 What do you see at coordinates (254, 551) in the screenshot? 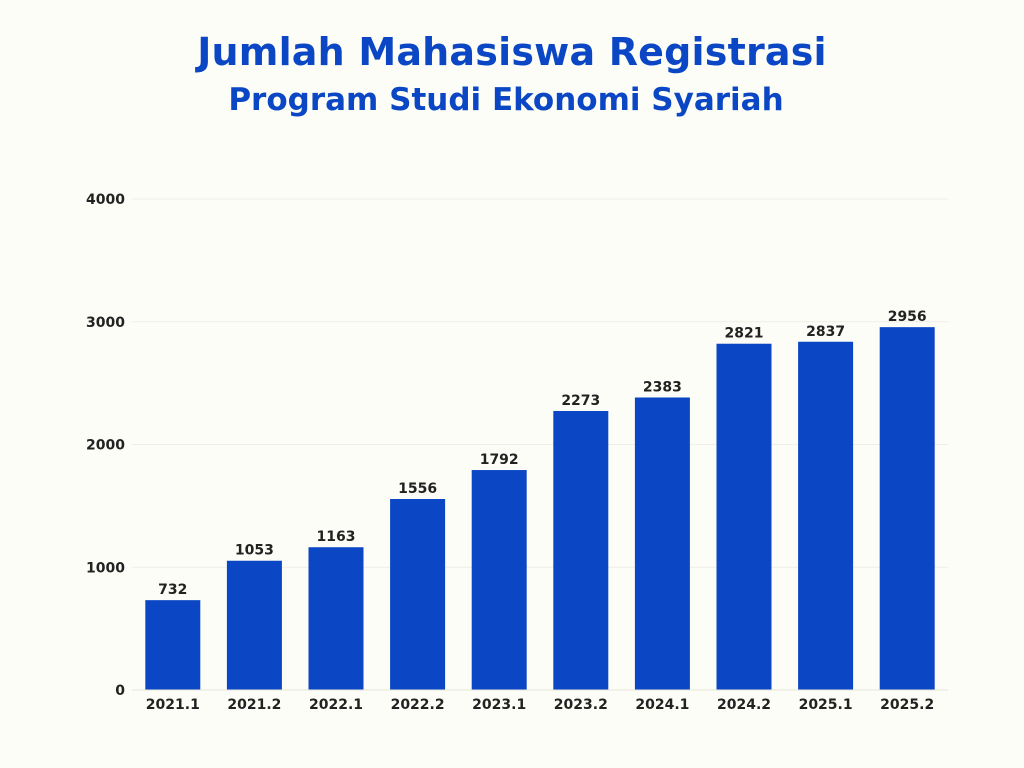
I see `value-label: 1053` at bounding box center [254, 551].